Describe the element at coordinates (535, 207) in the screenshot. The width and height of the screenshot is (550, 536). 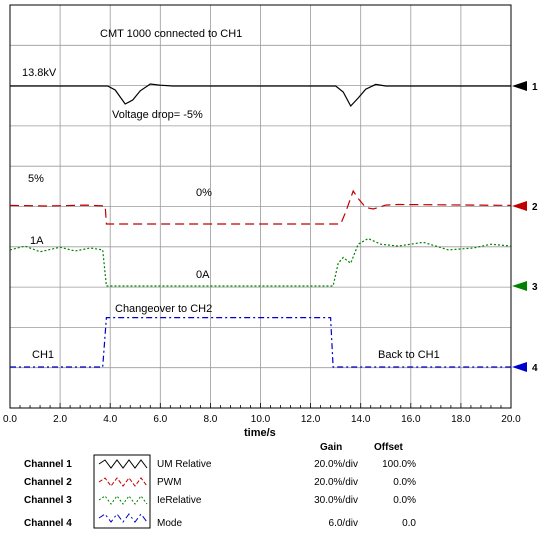
I see `channel-marker-label-2: 2` at that location.